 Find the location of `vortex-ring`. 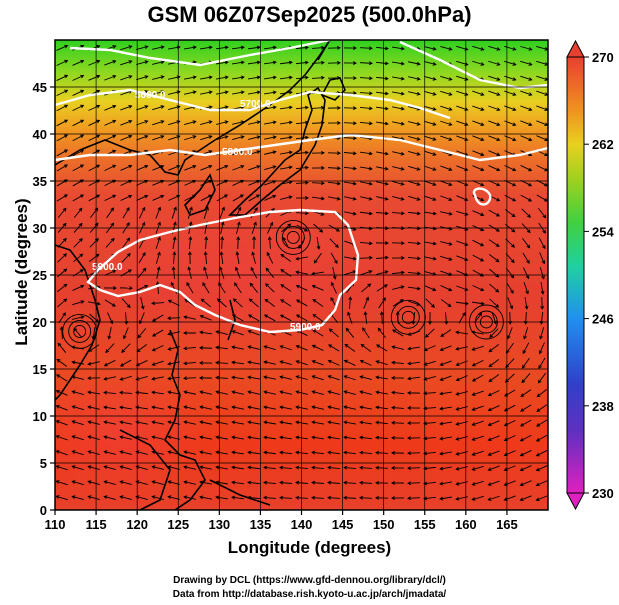

vortex-ring is located at coordinates (293, 237).